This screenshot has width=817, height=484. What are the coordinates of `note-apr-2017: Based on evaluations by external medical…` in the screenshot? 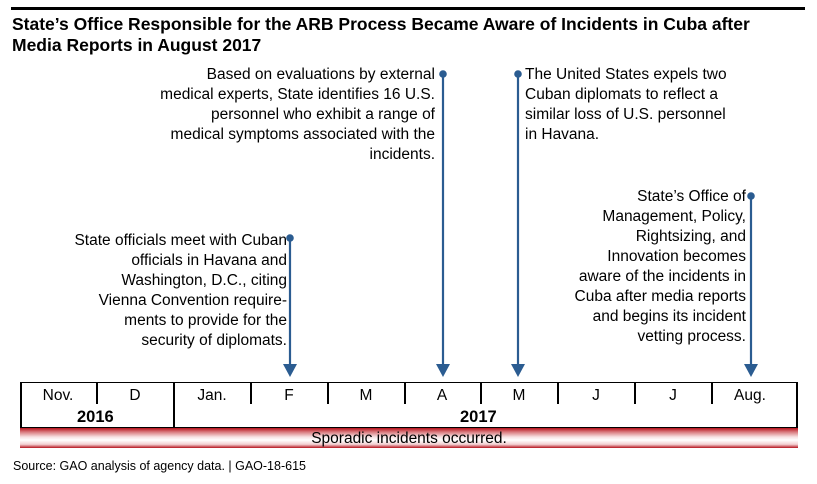 It's located at (297, 114).